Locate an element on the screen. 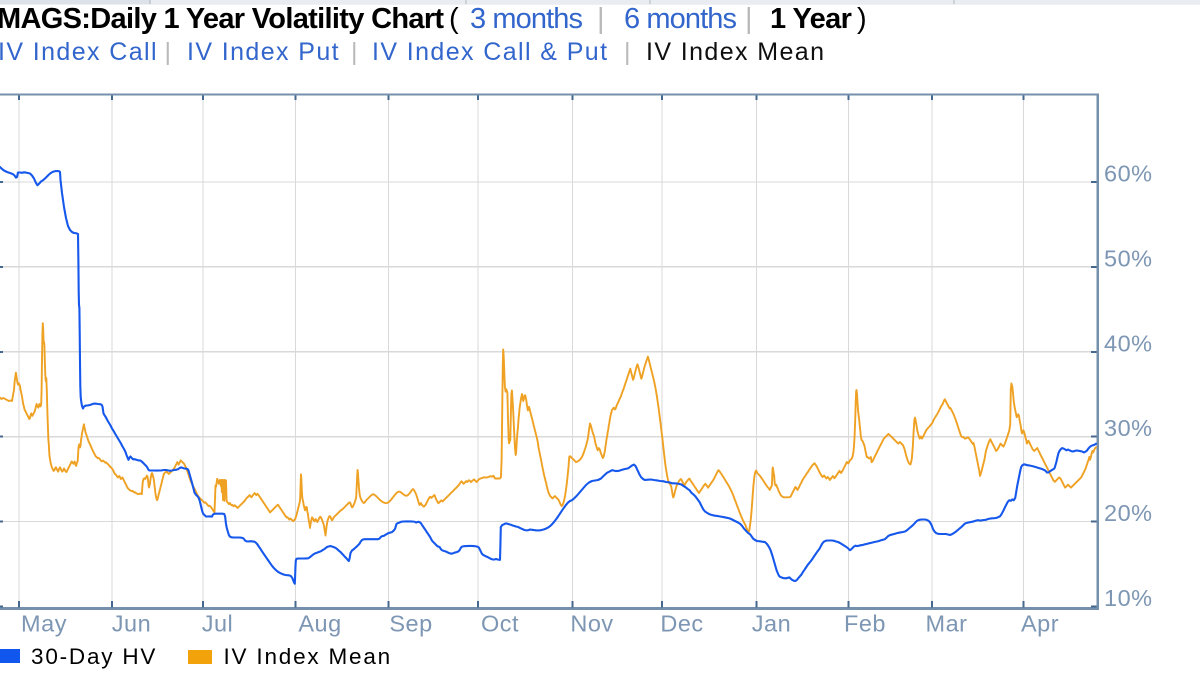  svg-text: Feb is located at coordinates (865, 624).